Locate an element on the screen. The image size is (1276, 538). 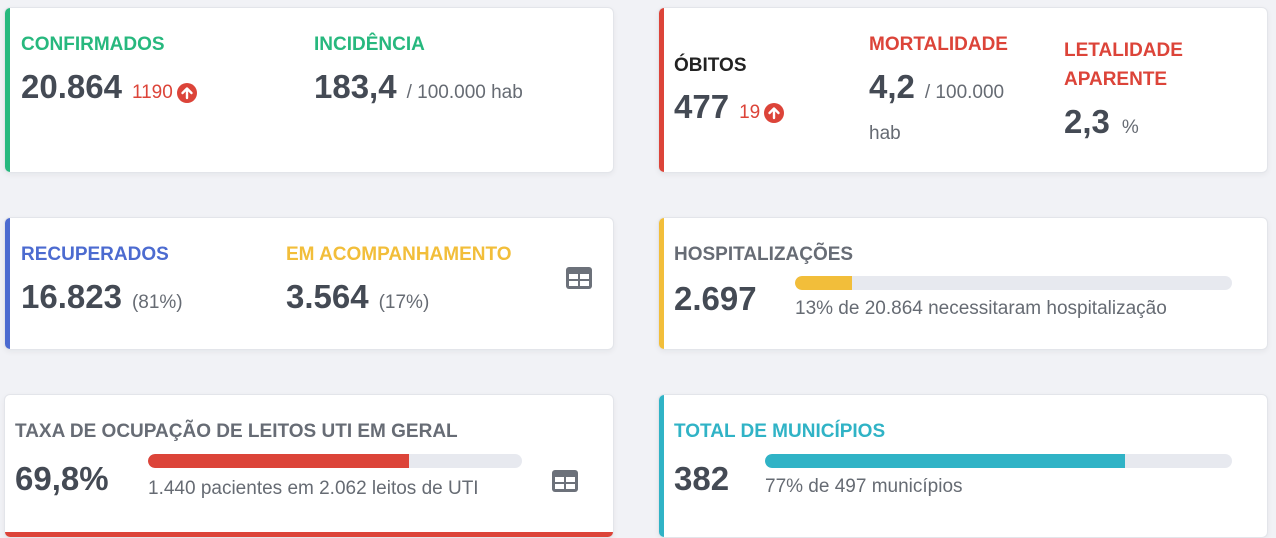
obitos-delta-value: 19 is located at coordinates (750, 112).